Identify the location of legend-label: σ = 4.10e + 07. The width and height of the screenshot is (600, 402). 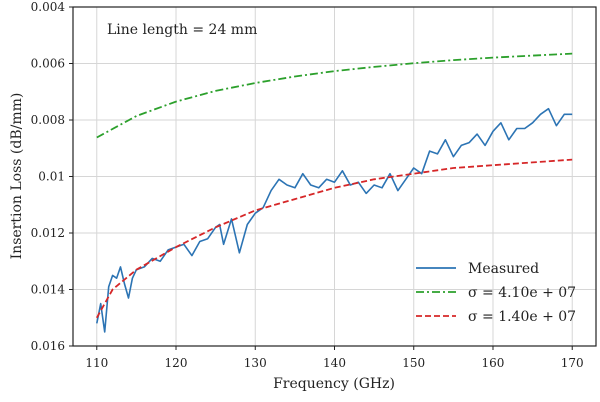
(522, 293).